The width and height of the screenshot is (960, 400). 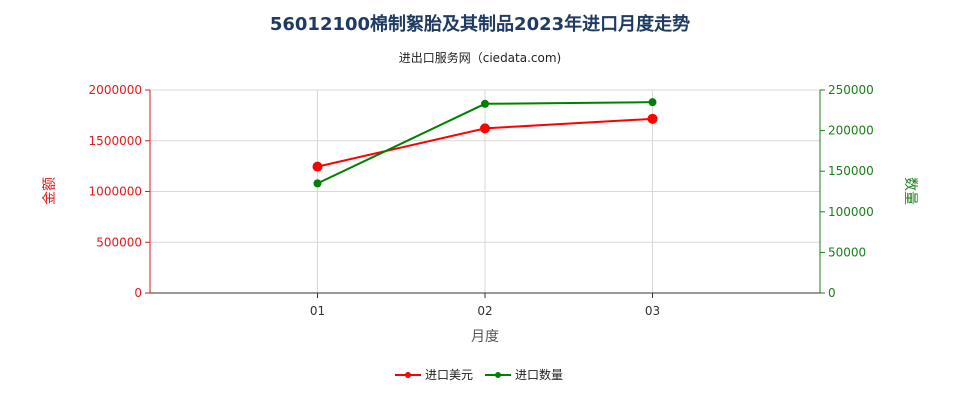 I want to click on right-tick-label: 250000, so click(x=851, y=90).